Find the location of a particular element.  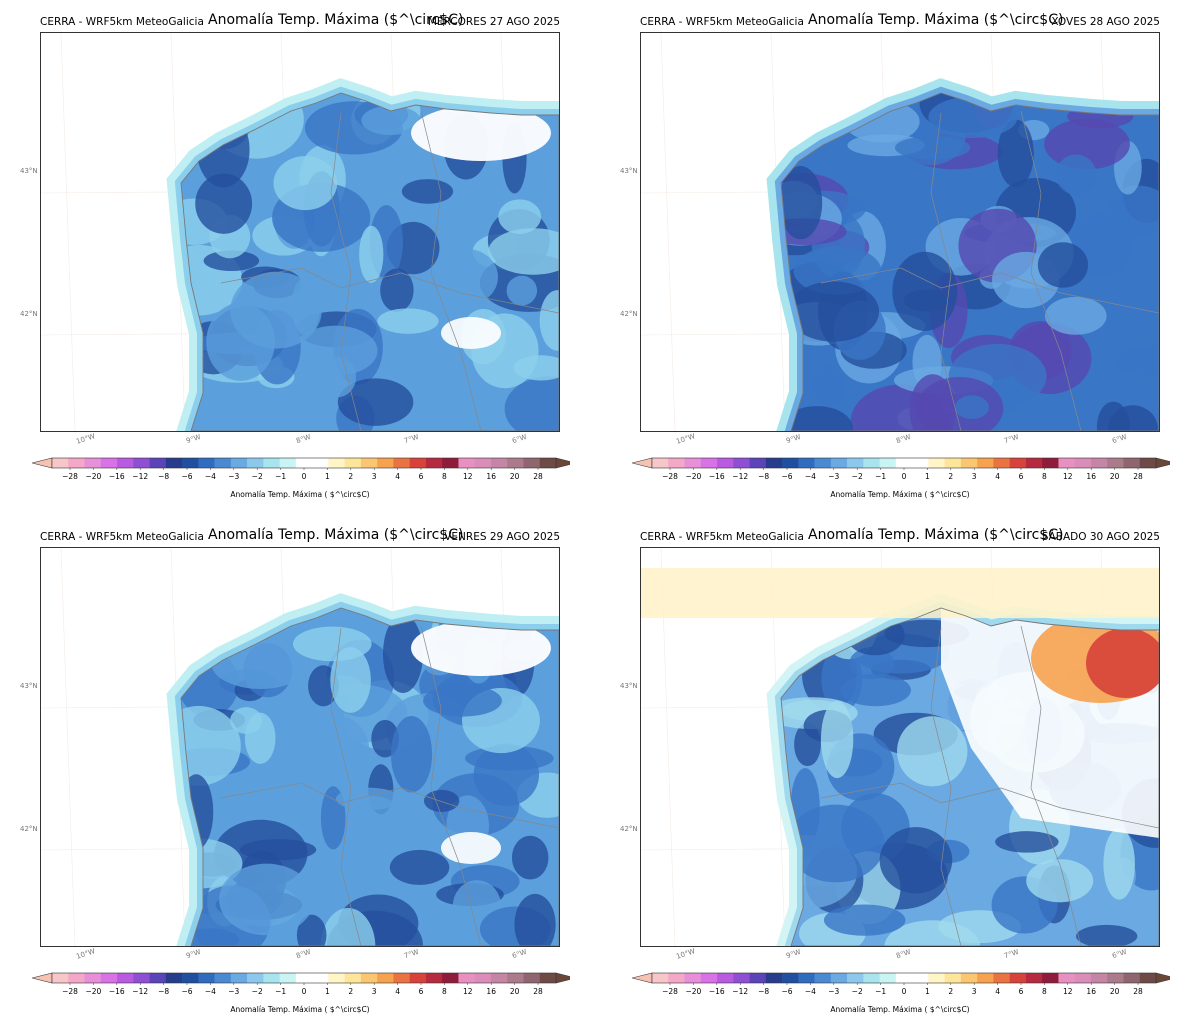

lon-label-7w: 7°W is located at coordinates (411, 439).